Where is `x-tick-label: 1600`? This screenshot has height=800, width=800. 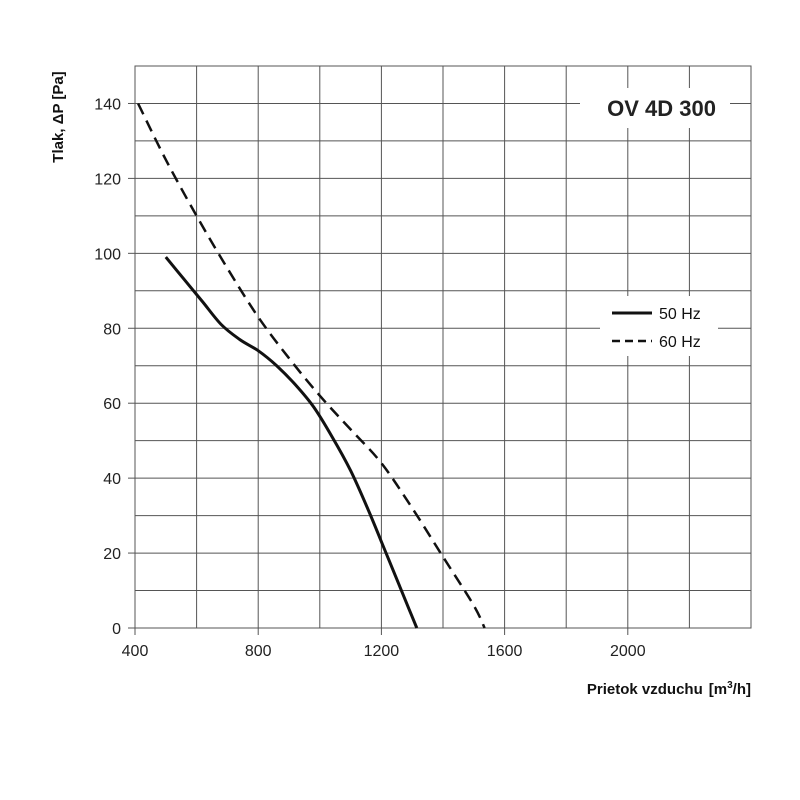
x-tick-label: 1600 is located at coordinates (505, 651).